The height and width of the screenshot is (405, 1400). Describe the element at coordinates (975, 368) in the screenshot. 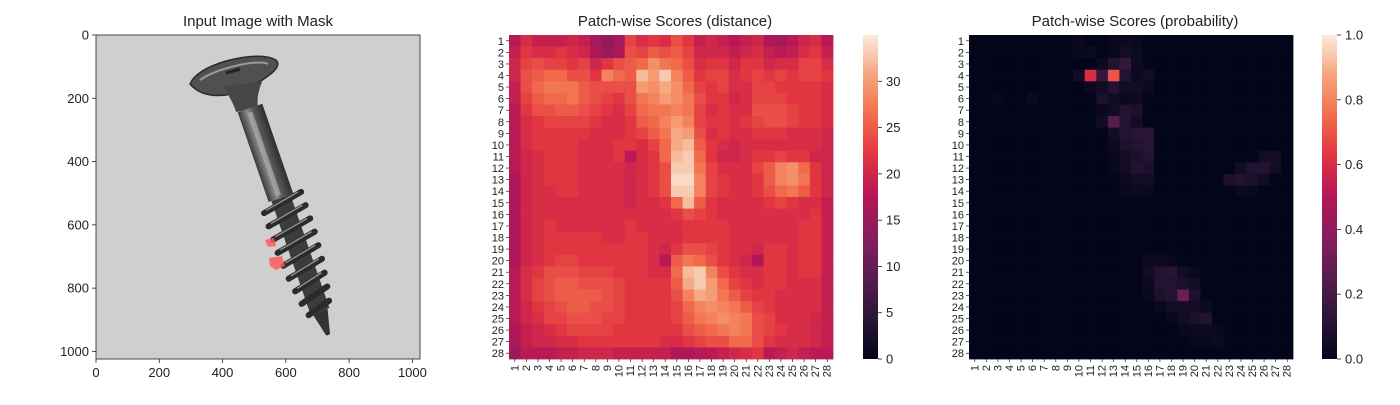

I see `probability-heatmap-x-label: 1` at that location.